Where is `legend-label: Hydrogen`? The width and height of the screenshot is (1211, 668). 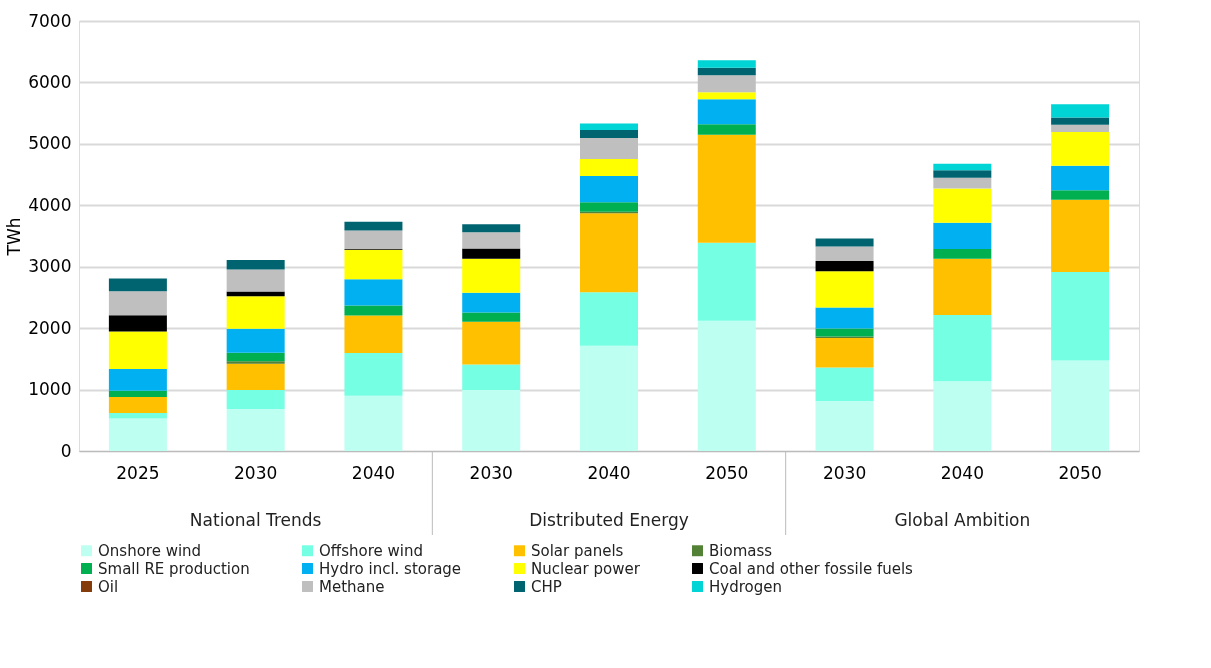
legend-label: Hydrogen is located at coordinates (745, 586).